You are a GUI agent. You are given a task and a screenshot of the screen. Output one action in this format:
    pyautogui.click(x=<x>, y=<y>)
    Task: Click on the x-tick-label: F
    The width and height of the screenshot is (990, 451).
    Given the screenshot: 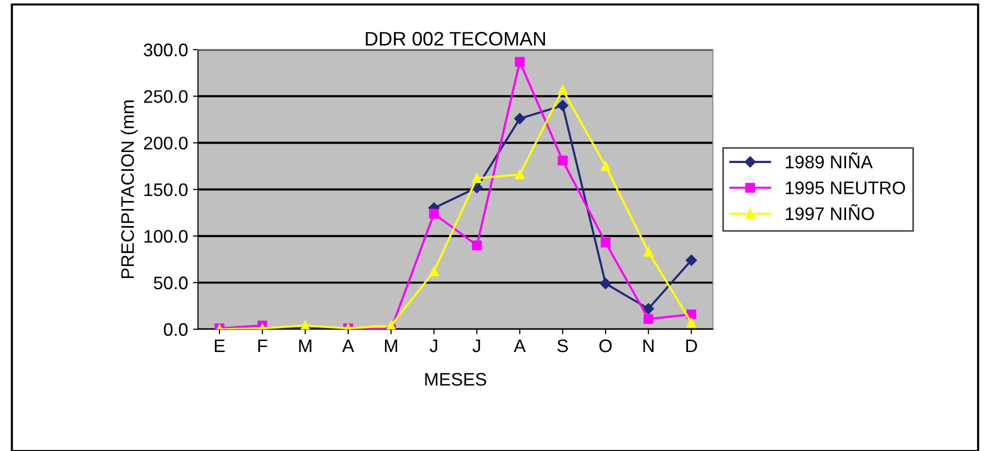 What is the action you would take?
    pyautogui.click(x=263, y=346)
    